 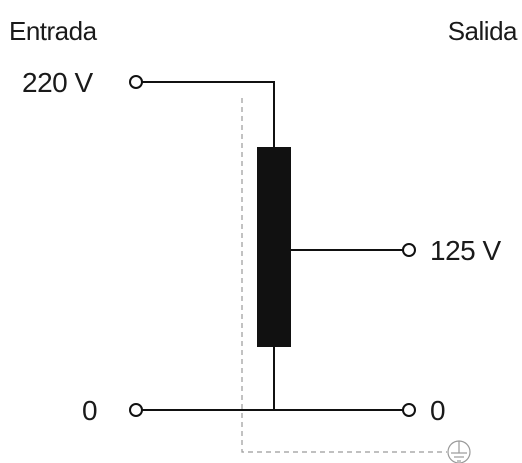 I want to click on output-125v-label: 125 V, so click(x=465, y=250).